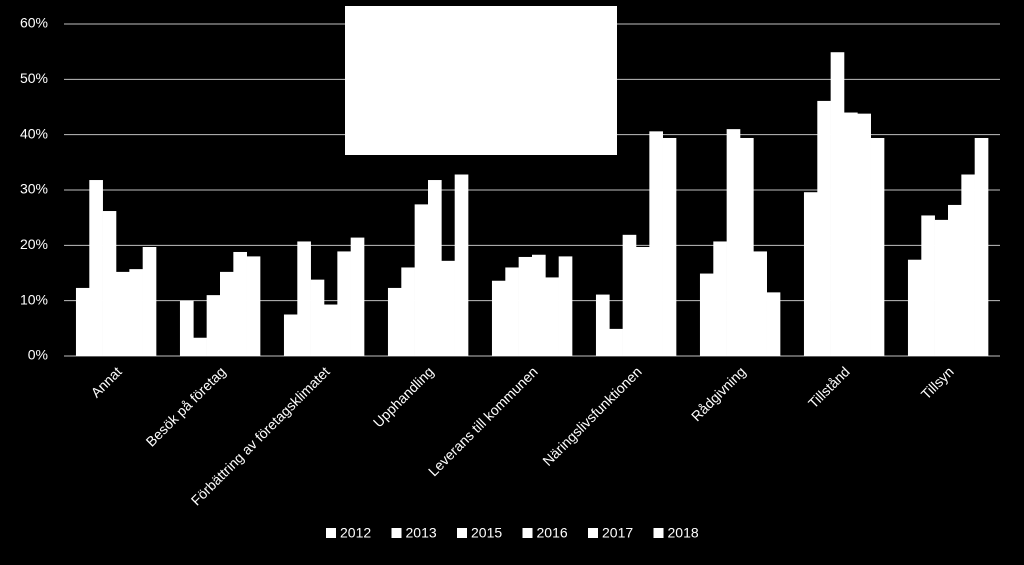 This screenshot has height=565, width=1024. I want to click on legend: 2012 2013 2015 2016 2017 2018, so click(512, 533).